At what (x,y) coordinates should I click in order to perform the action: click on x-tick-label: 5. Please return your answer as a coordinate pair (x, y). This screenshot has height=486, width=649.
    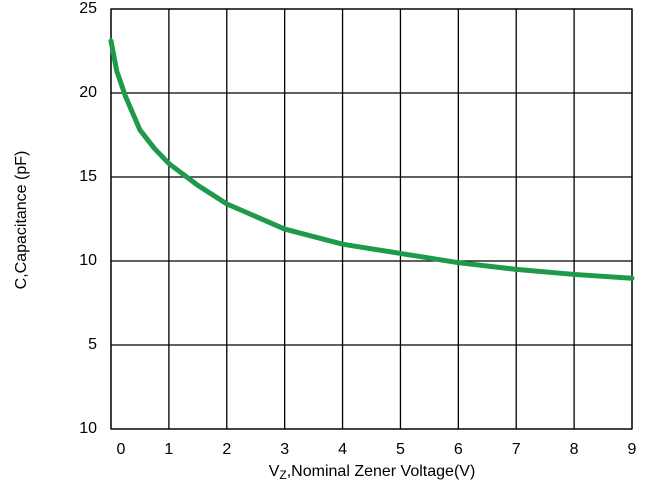
    Looking at the image, I should click on (400, 449).